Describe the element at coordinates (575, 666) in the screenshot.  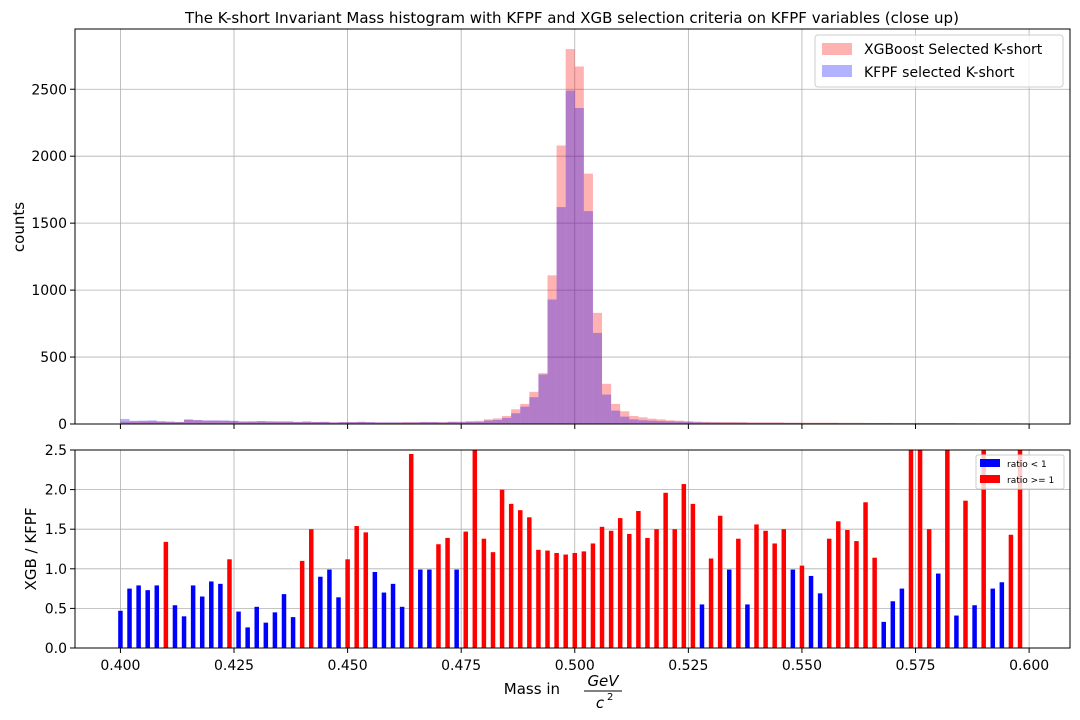
I see `bottom-x-tick-label: 0.500` at that location.